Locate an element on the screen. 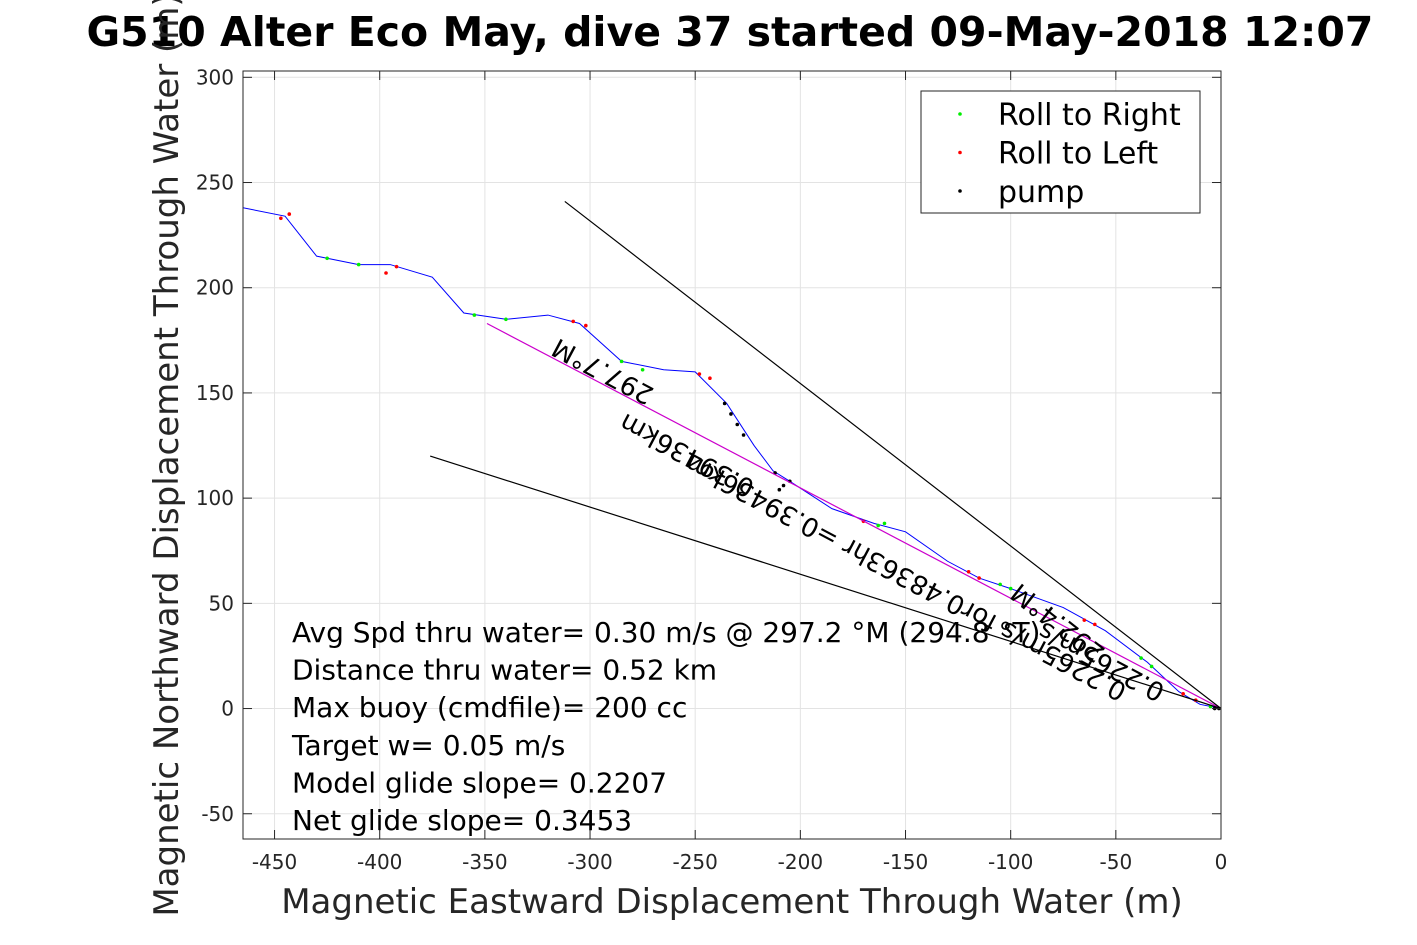 This screenshot has width=1417, height=945. stats-line: Model glide slope= 0.2207 is located at coordinates (479, 782).